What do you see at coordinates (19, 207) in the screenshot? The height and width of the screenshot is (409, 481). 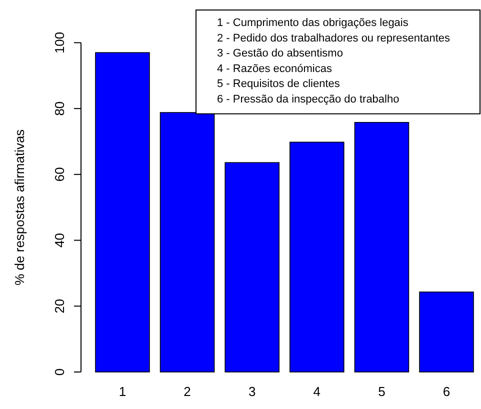 I see `y-axis-title: % de respostas afirmativas` at bounding box center [19, 207].